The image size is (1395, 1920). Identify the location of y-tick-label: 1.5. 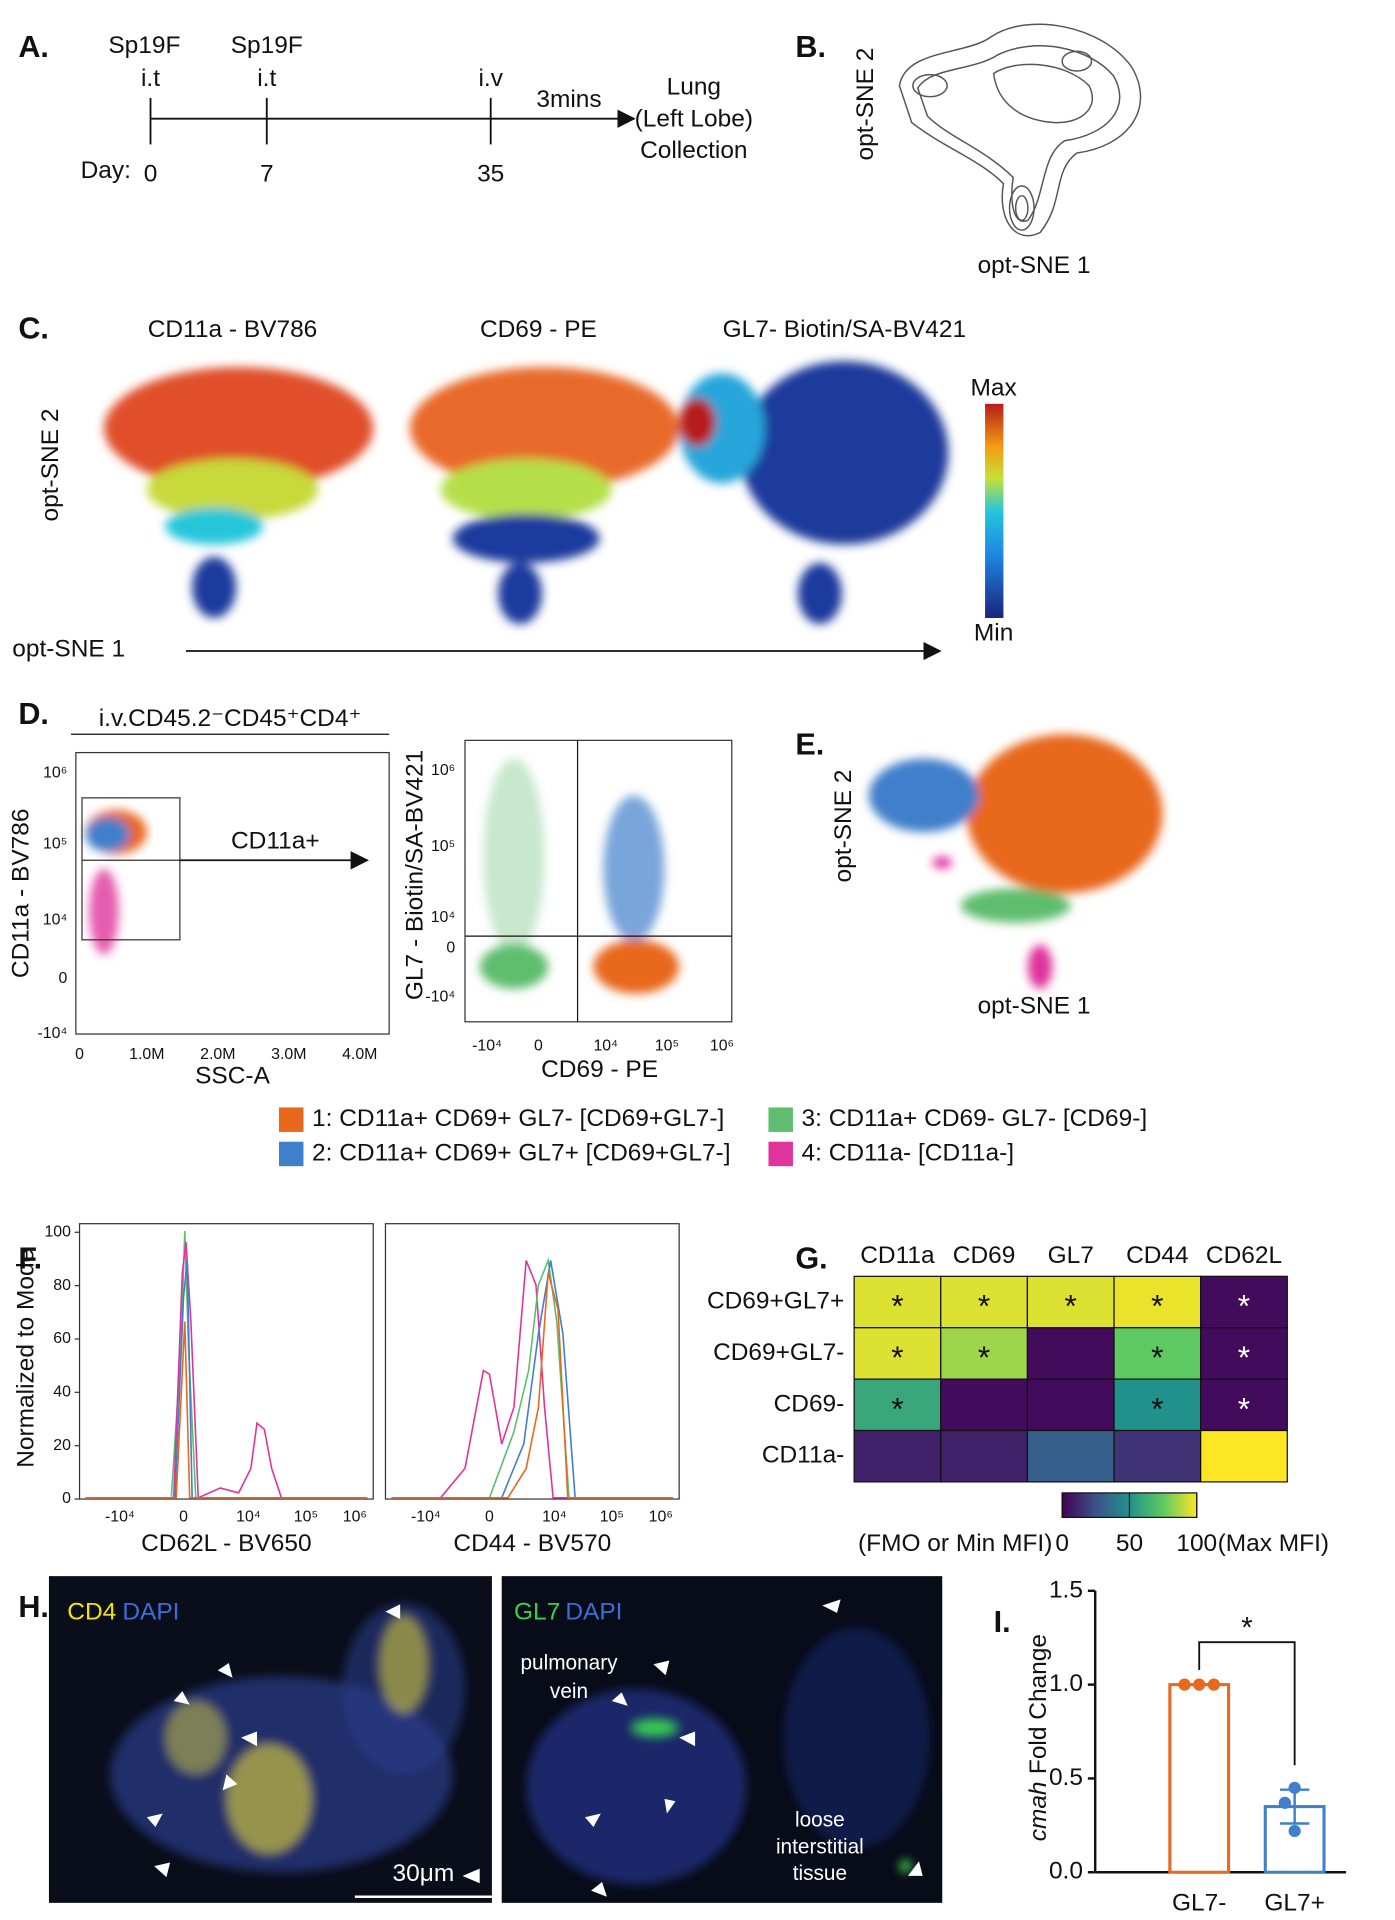
(1066, 1589).